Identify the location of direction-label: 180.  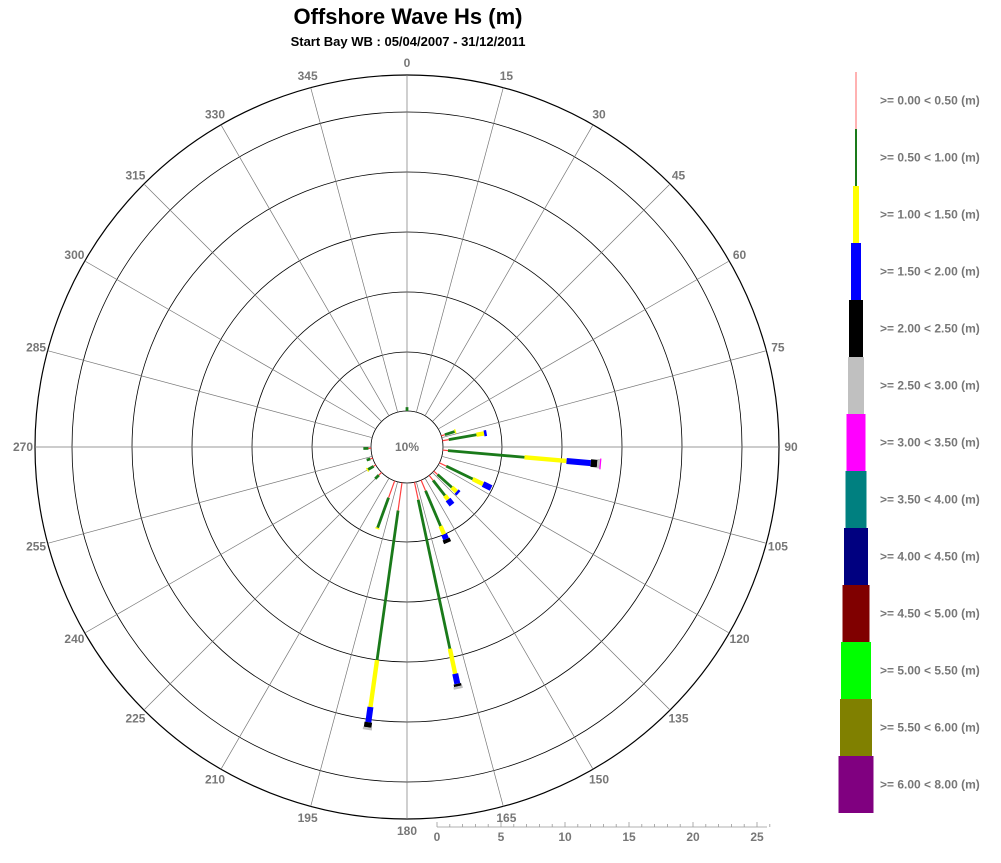
(407, 831).